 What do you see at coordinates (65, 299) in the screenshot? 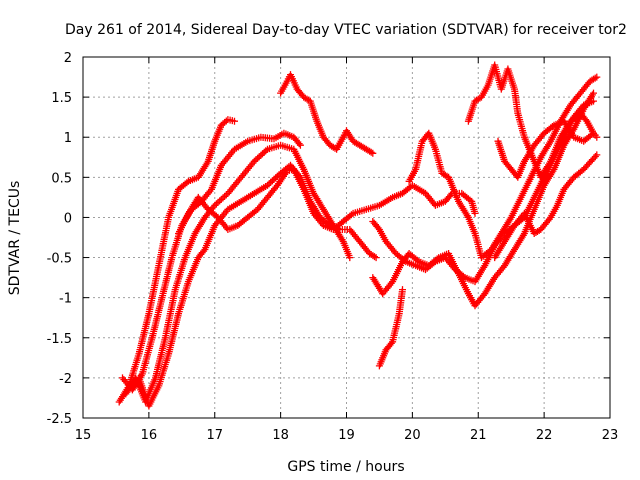
I see `y-tick-label: -1` at bounding box center [65, 299].